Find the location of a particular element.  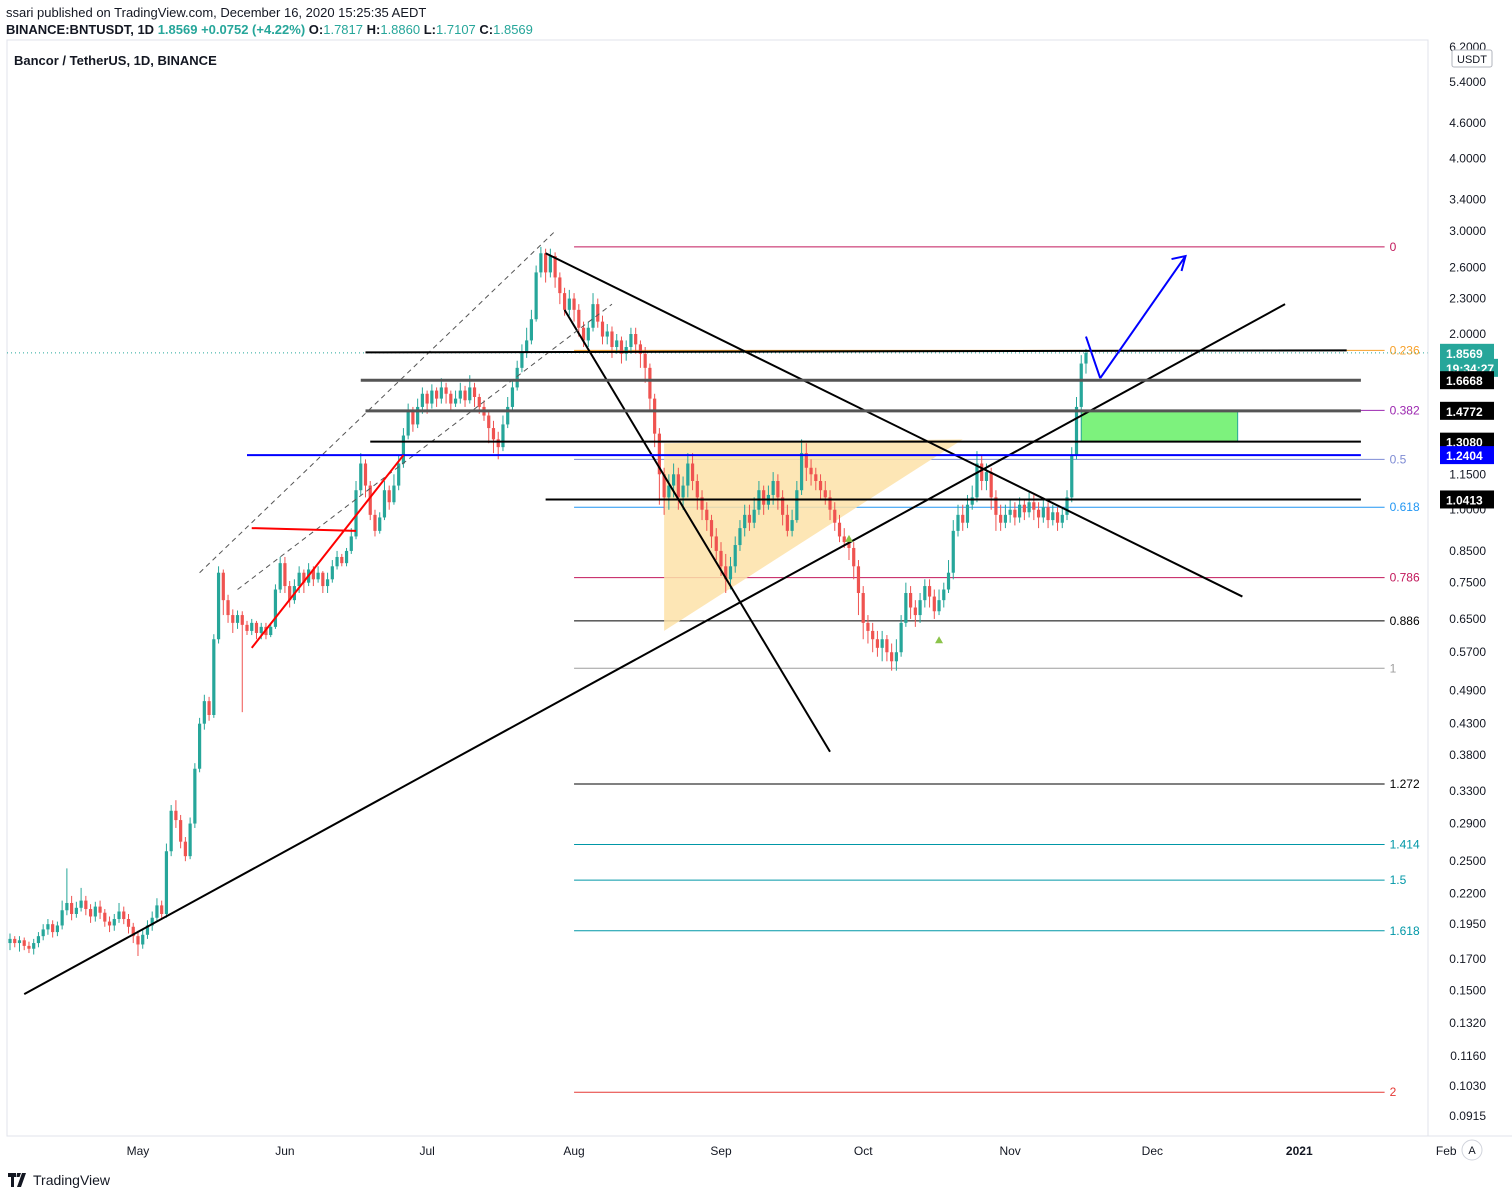

steep-downtrend-line is located at coordinates (697, 531).